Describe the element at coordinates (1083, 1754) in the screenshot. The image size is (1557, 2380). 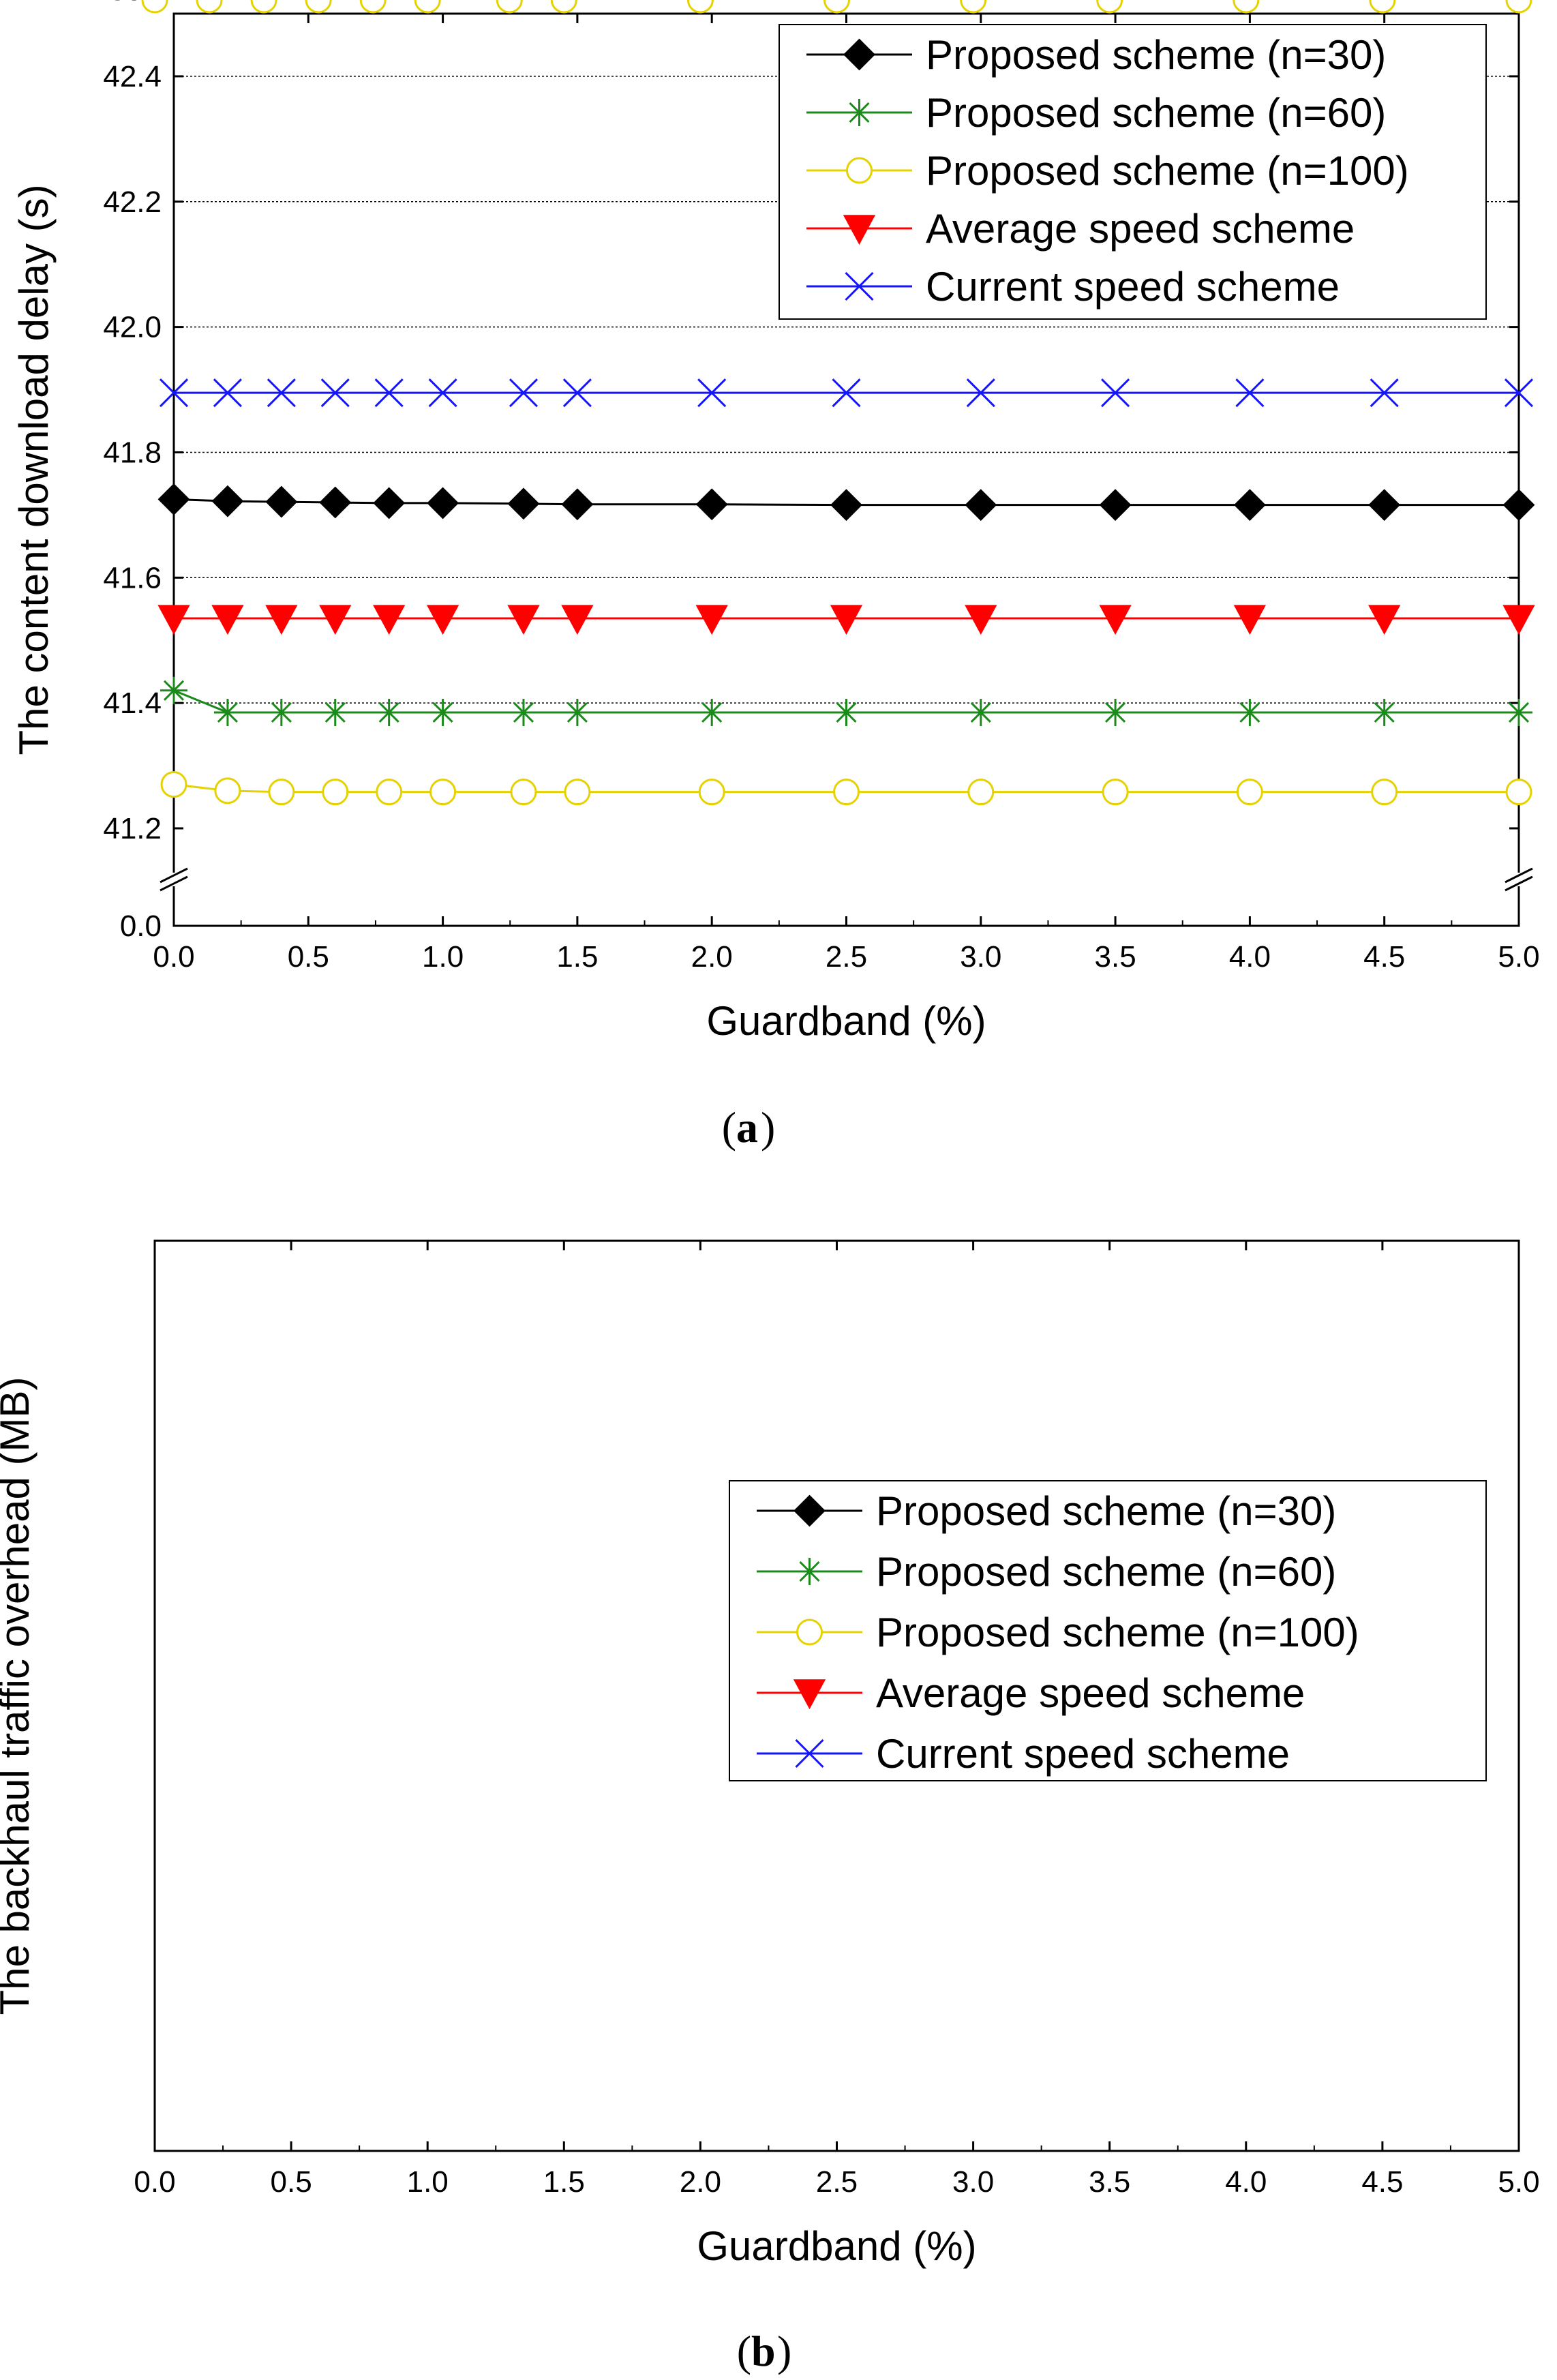
I see `legend-label: Current speed scheme` at that location.